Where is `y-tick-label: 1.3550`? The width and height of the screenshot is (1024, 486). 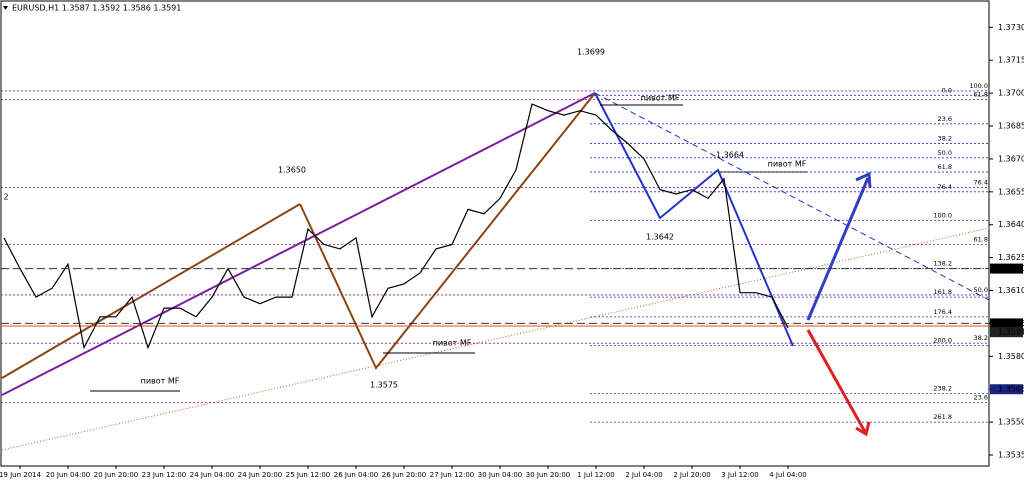
y-tick-label: 1.3550 is located at coordinates (1011, 422).